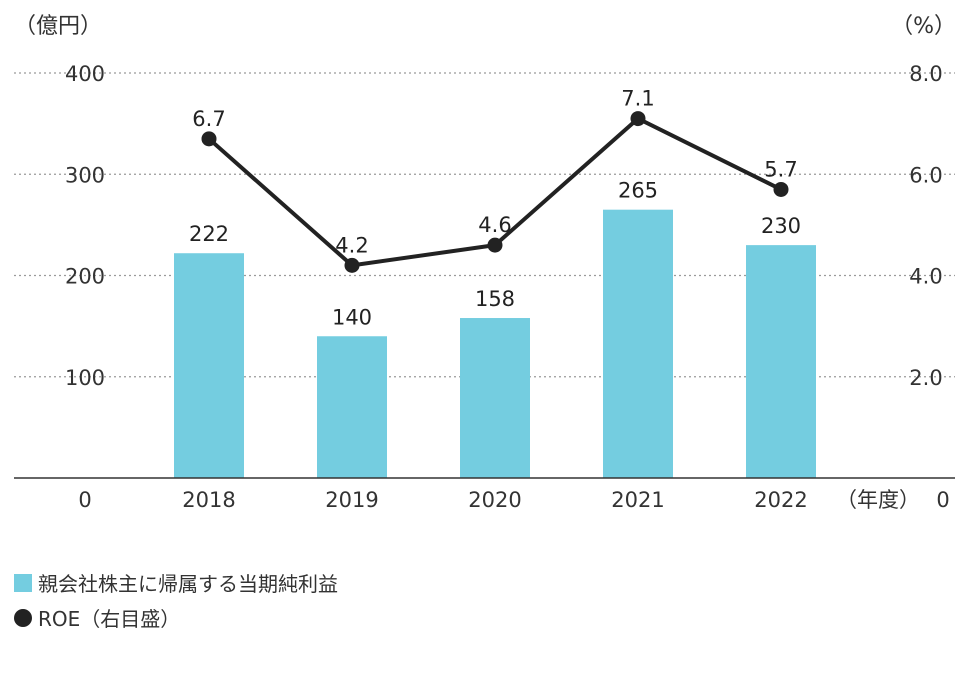 This screenshot has height=679, width=970. Describe the element at coordinates (58, 26) in the screenshot. I see `left-axis-unit: （億円）` at that location.